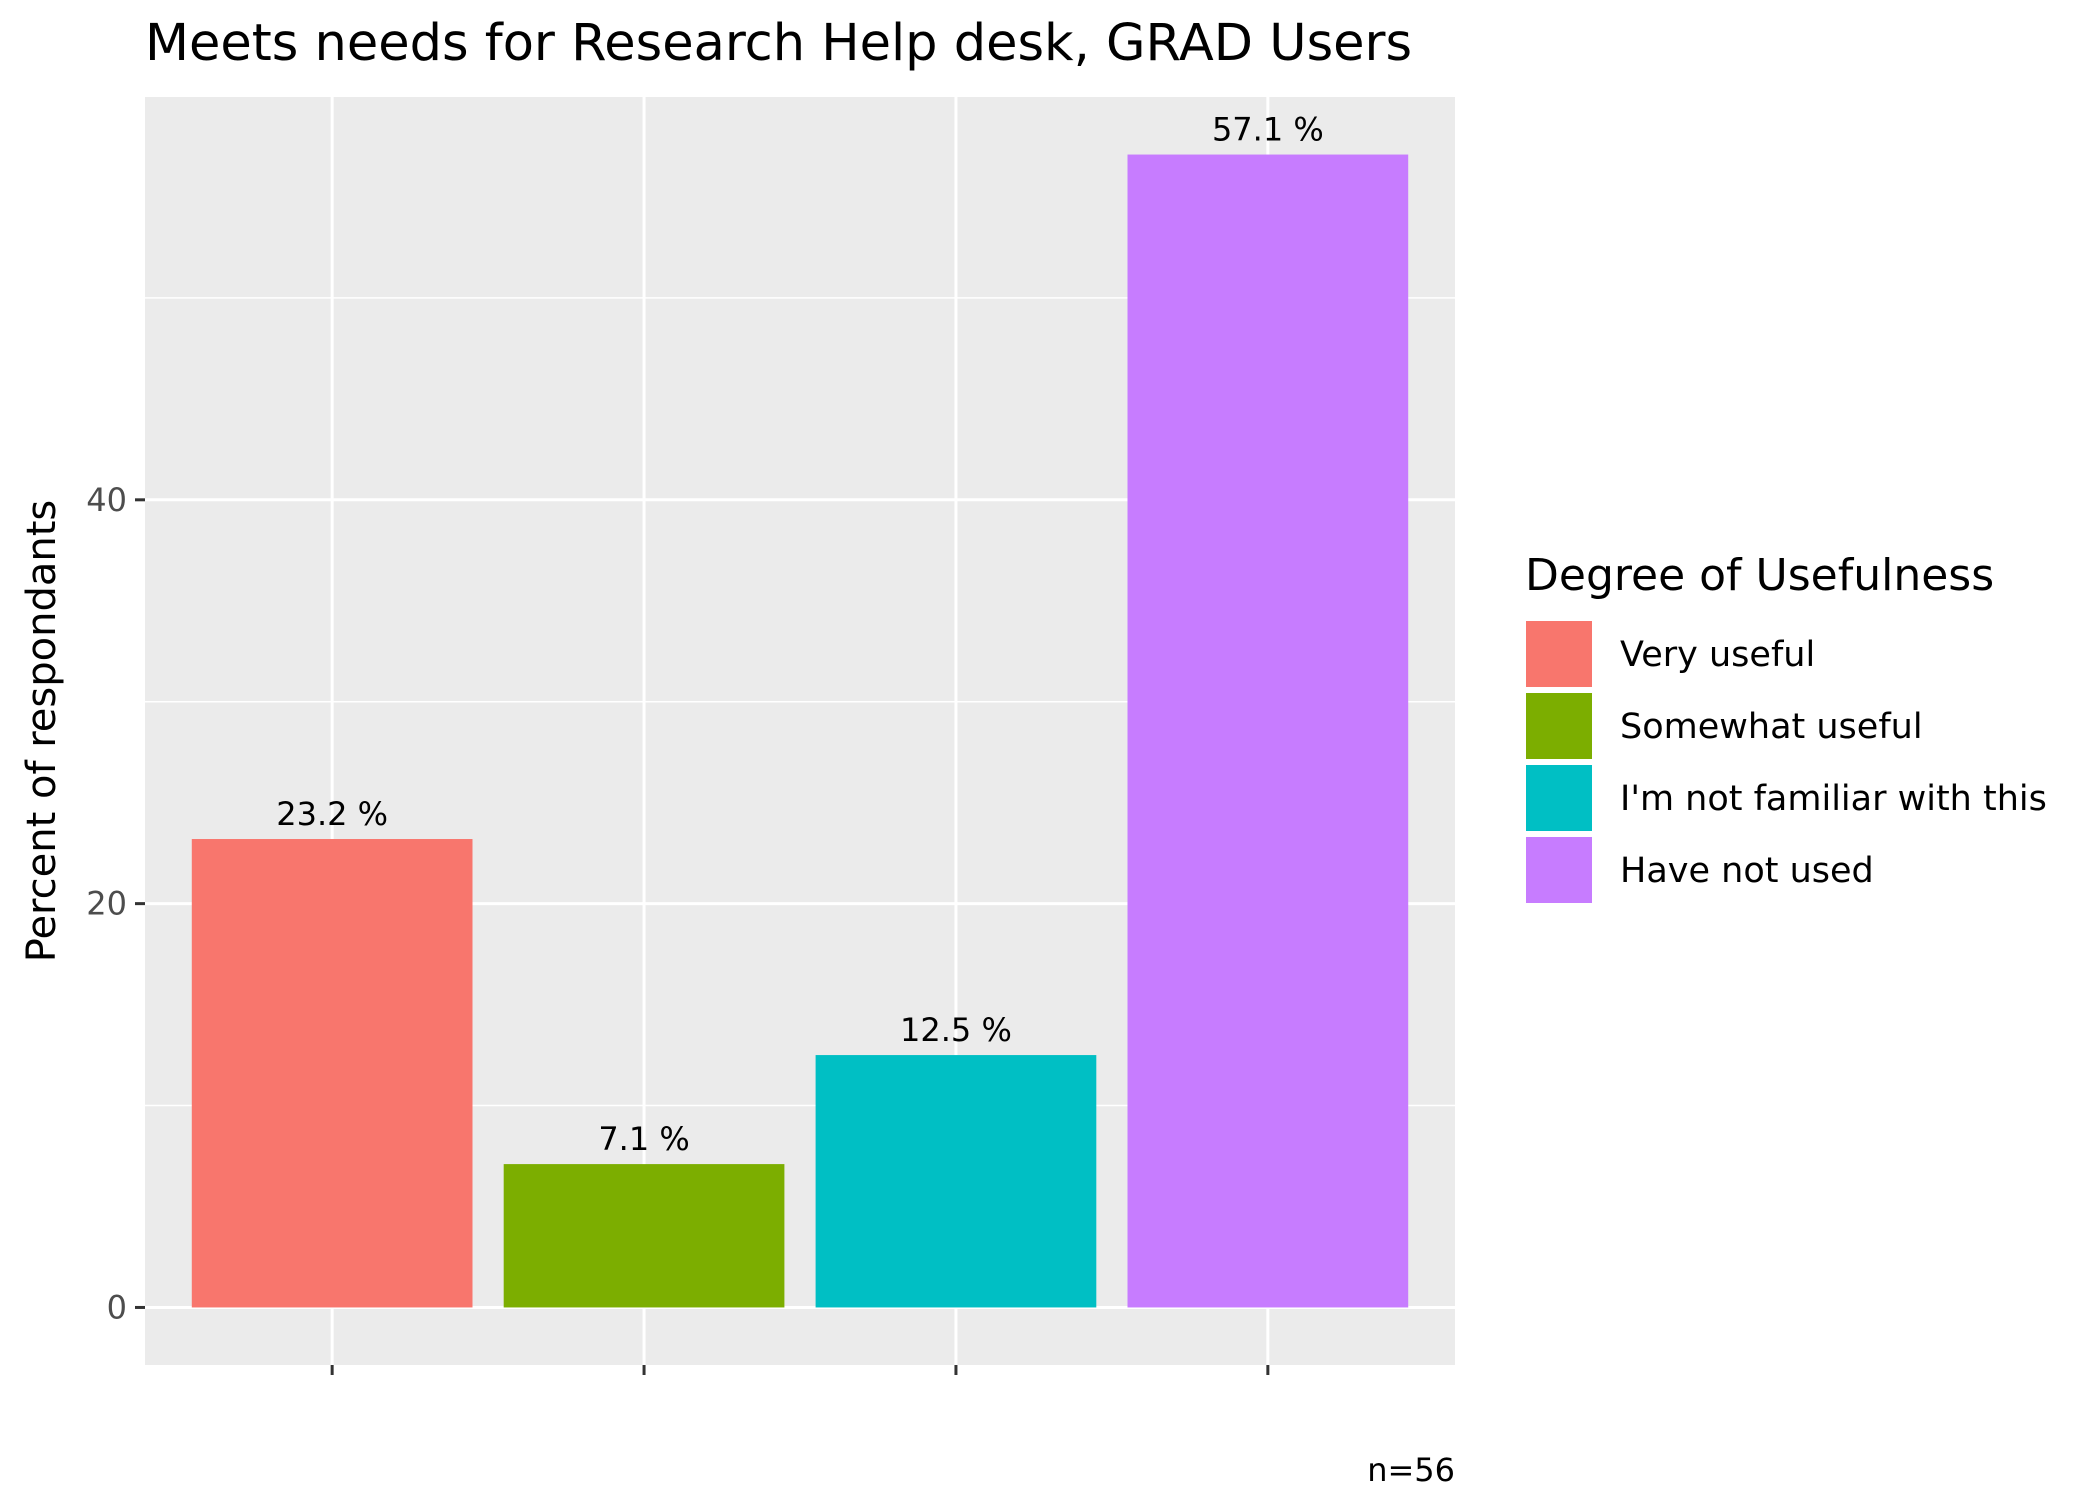 The width and height of the screenshot is (2100, 1499). Describe the element at coordinates (42, 731) in the screenshot. I see `y-axis-title: Percent of respondants` at that location.